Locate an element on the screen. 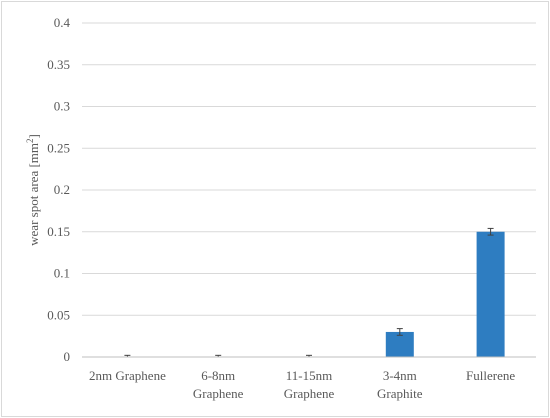 This screenshot has width=550, height=418. x-tick-label-line: Fullerene is located at coordinates (490, 375).